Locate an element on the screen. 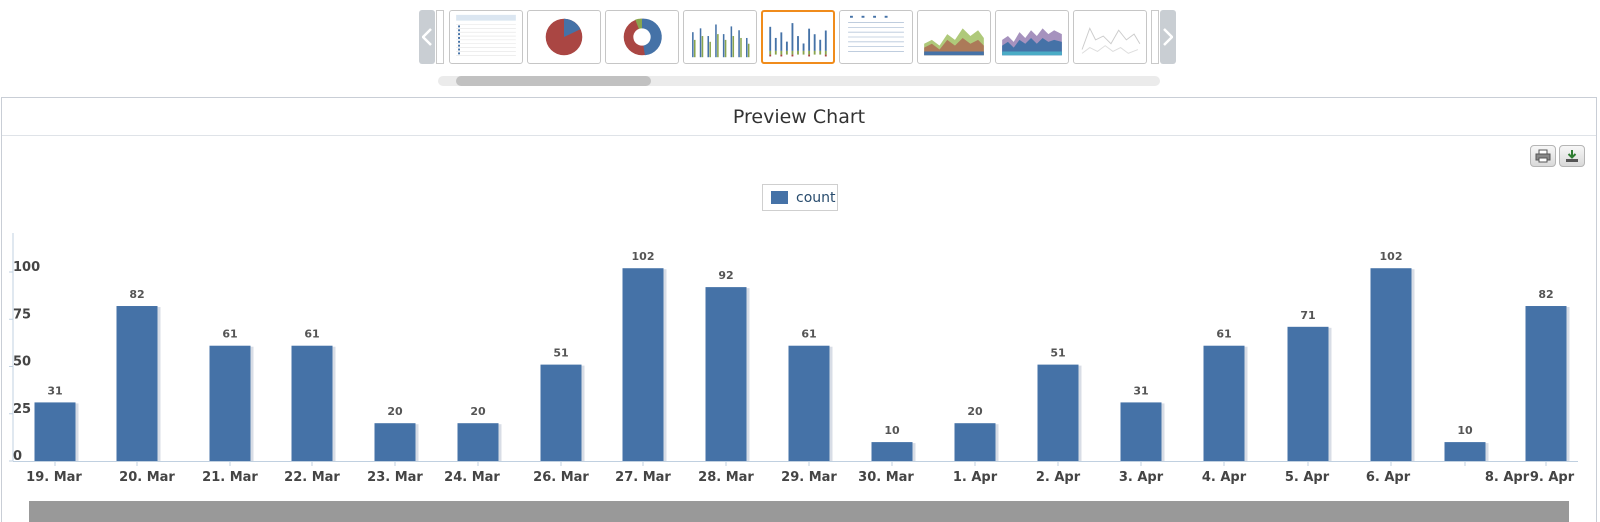  x-tick-label: 4. Apr is located at coordinates (1224, 477).